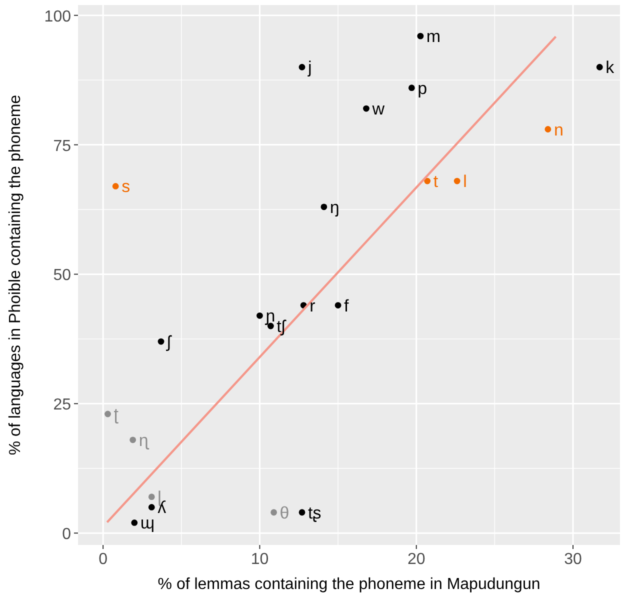 Image resolution: width=624 pixels, height=601 pixels. Describe the element at coordinates (259, 559) in the screenshot. I see `x-tick-label: 10` at that location.